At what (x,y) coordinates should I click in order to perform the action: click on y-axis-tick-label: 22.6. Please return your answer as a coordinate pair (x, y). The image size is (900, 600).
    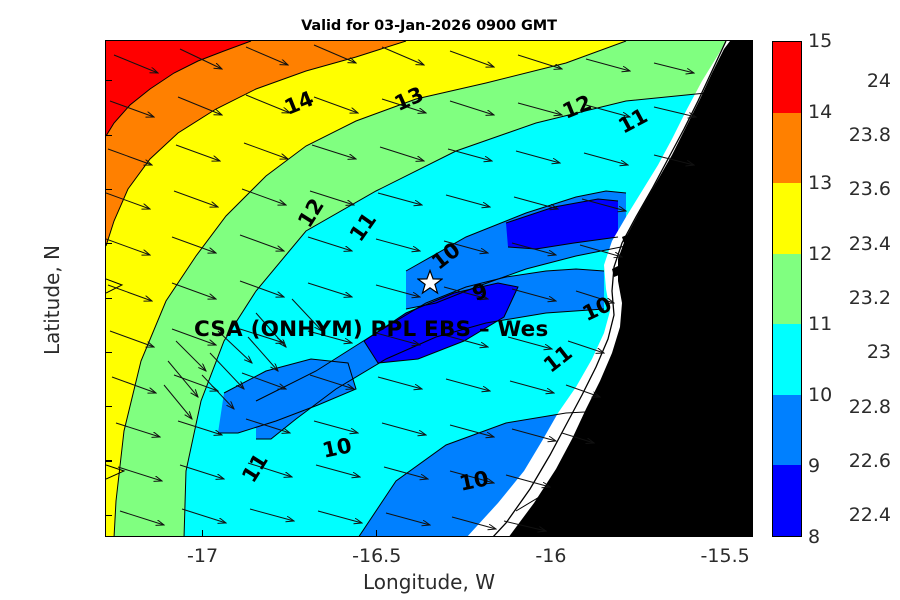
    Looking at the image, I should click on (869, 460).